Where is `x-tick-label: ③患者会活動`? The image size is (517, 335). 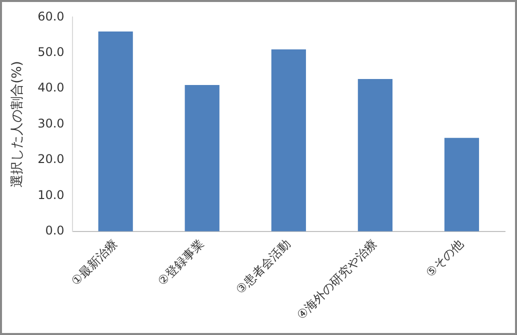 x-tick-label: ③患者会活動 is located at coordinates (263, 266).